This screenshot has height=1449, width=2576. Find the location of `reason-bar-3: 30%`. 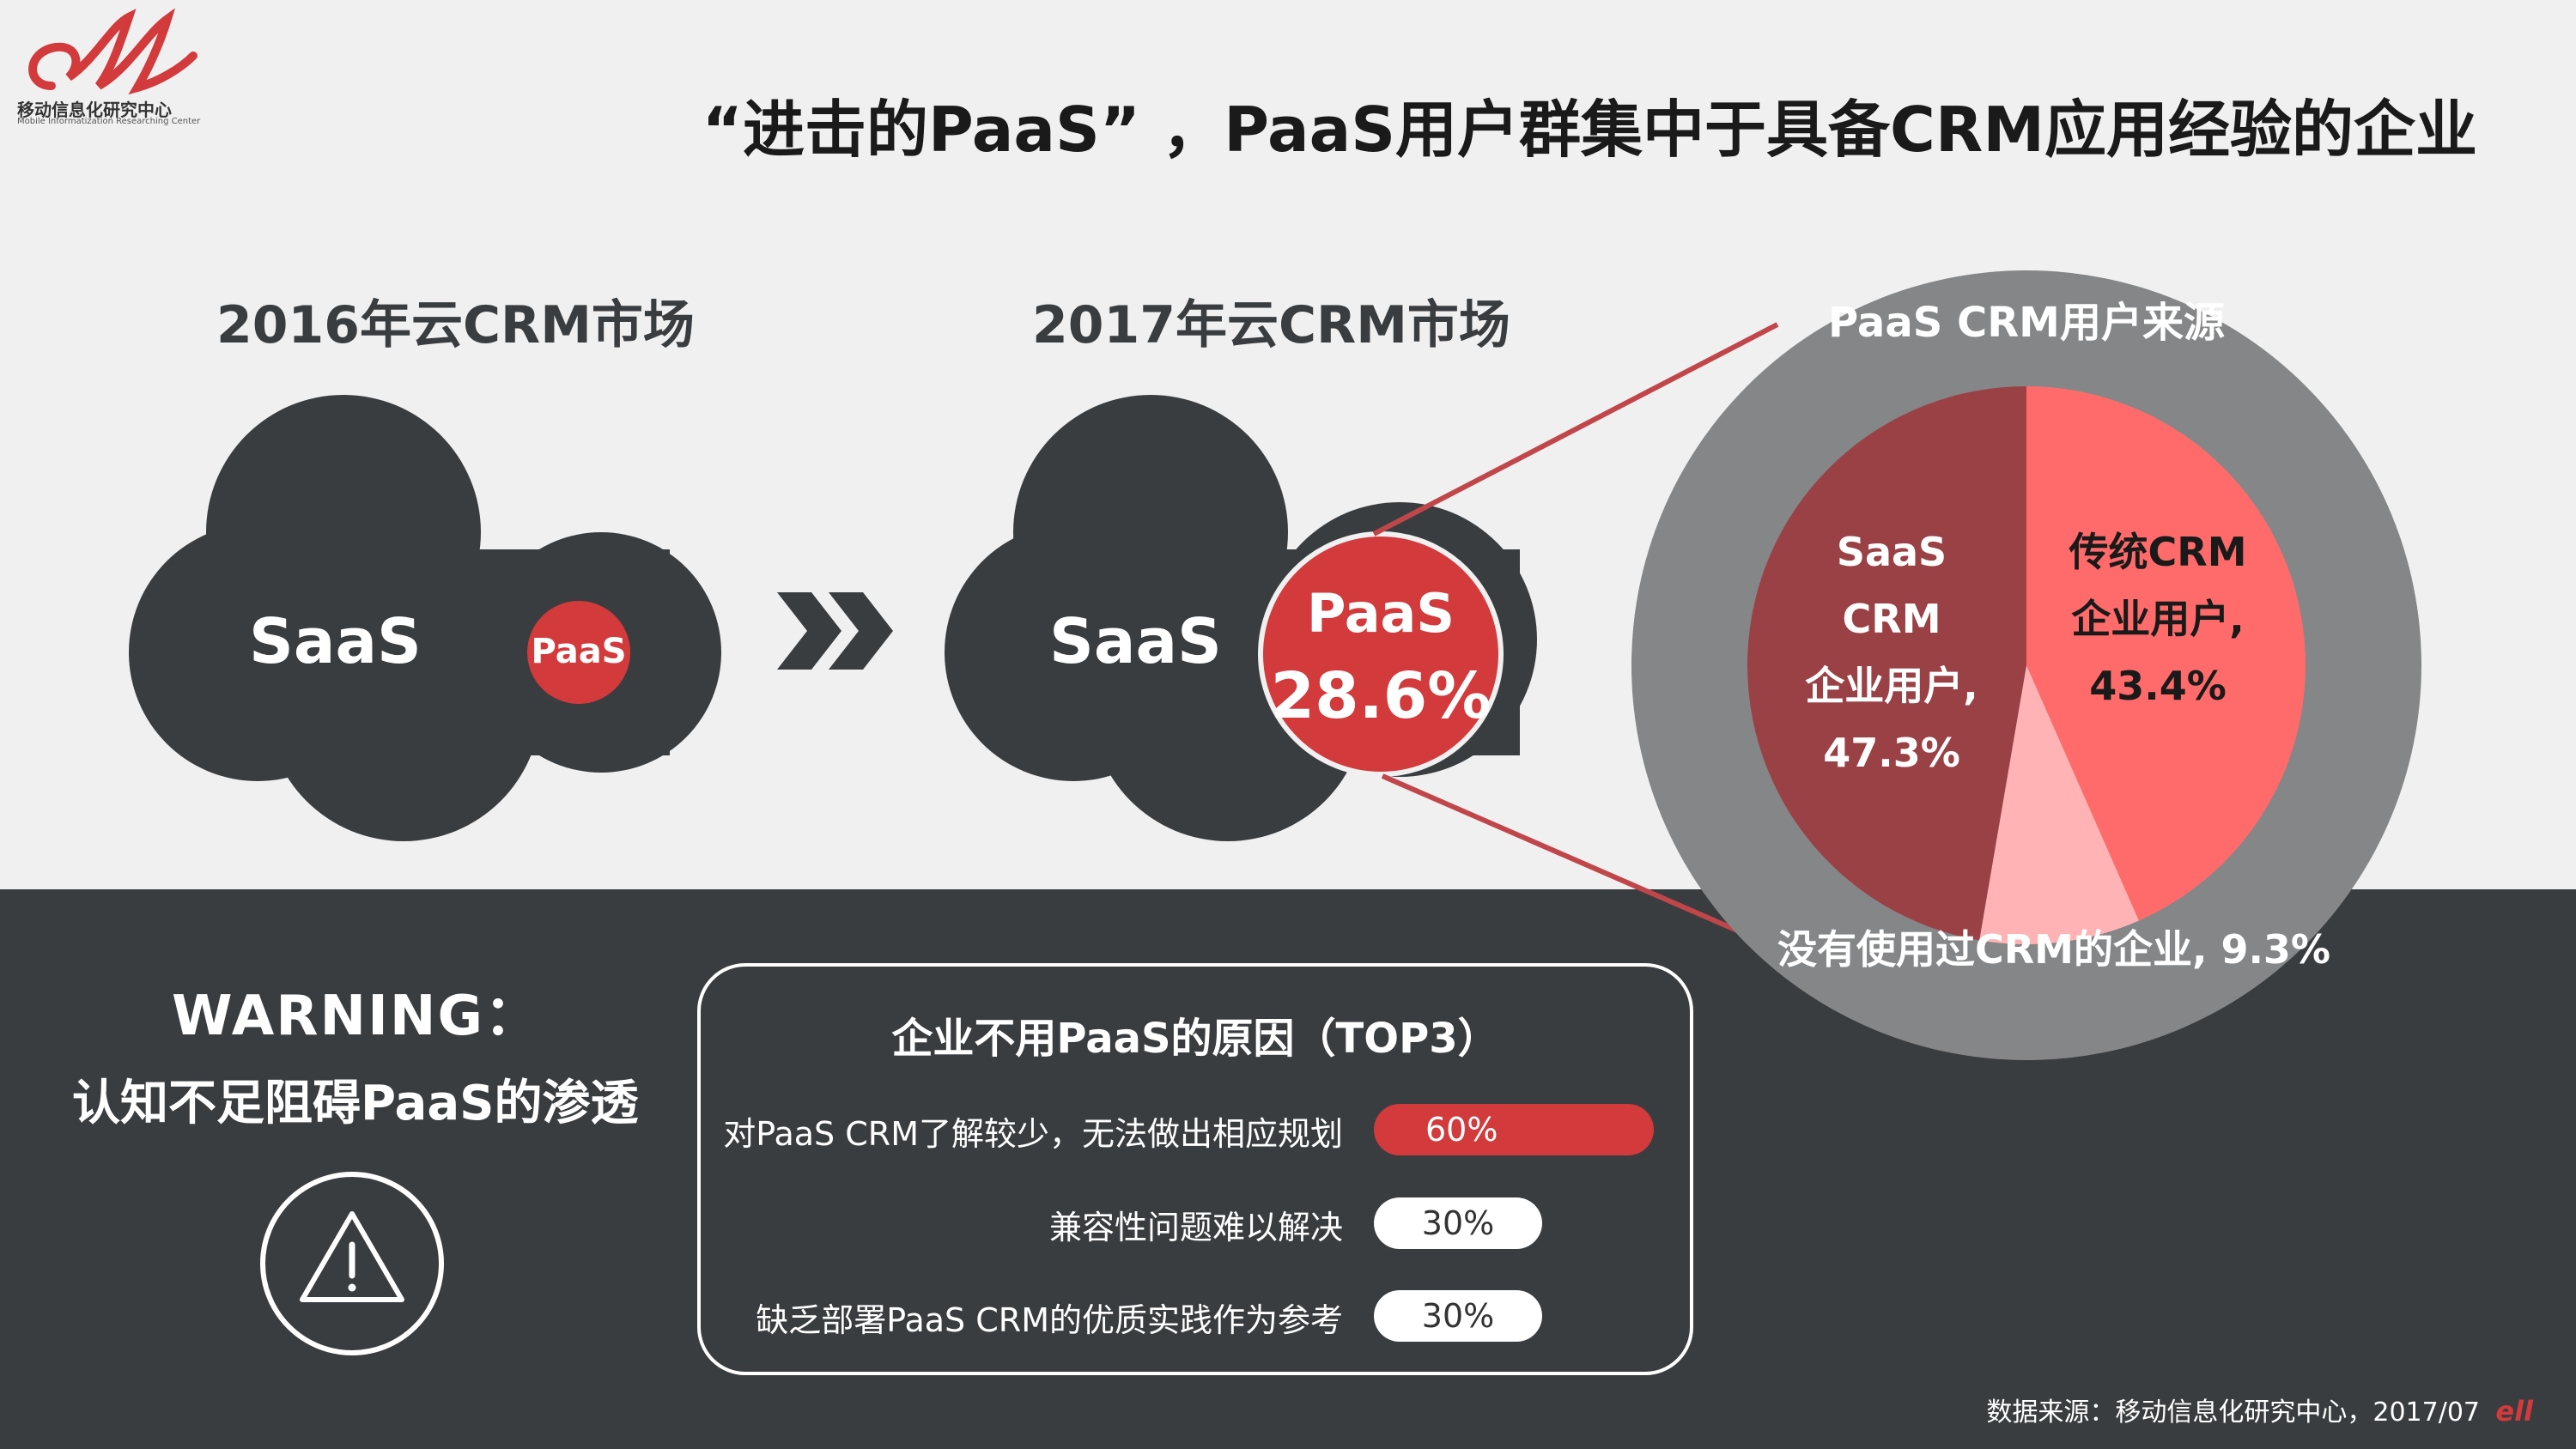

reason-bar-3: 30% is located at coordinates (1458, 1316).